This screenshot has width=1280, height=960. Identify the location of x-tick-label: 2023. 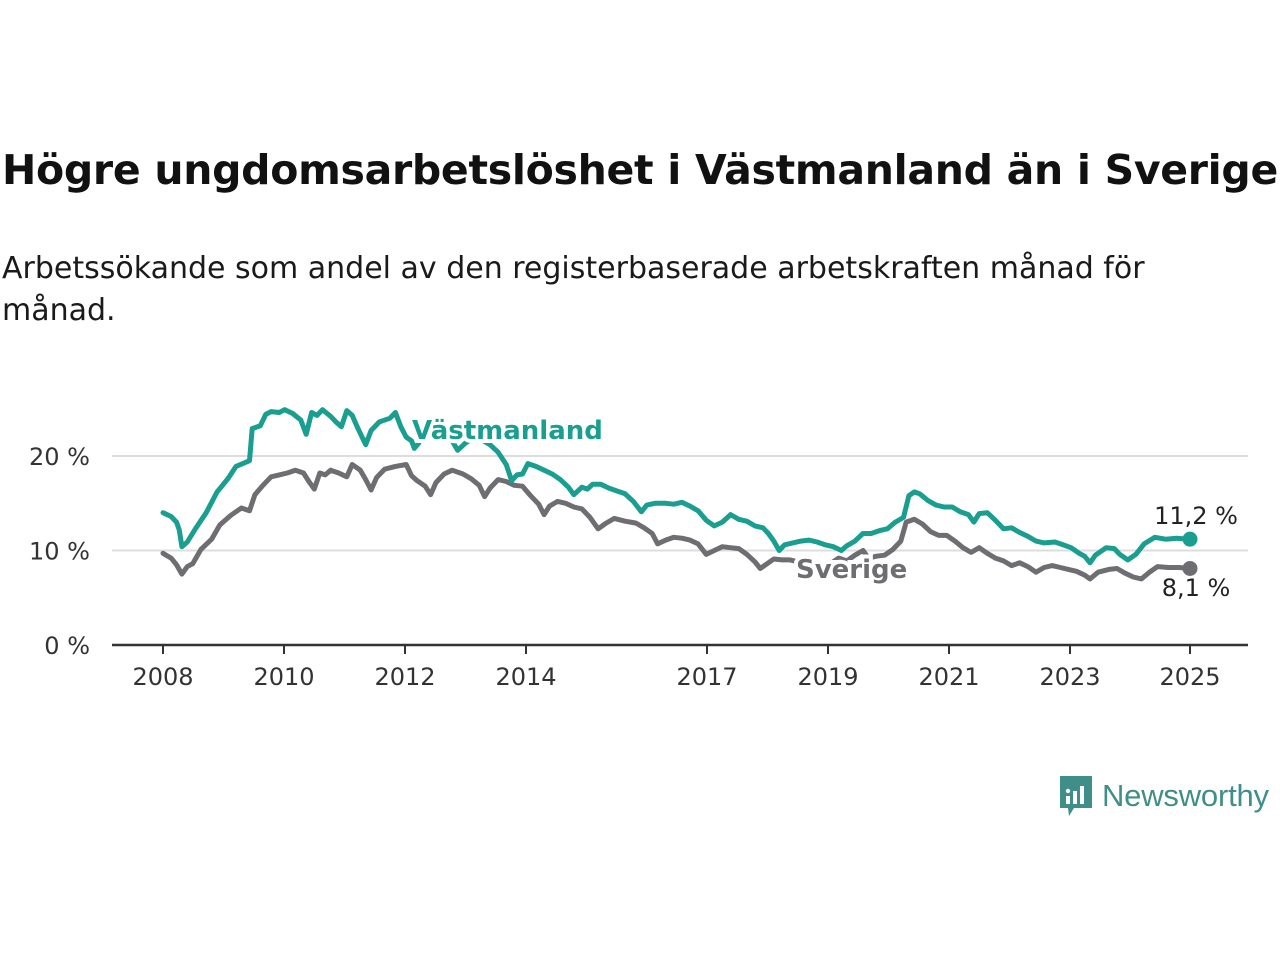
(1069, 677).